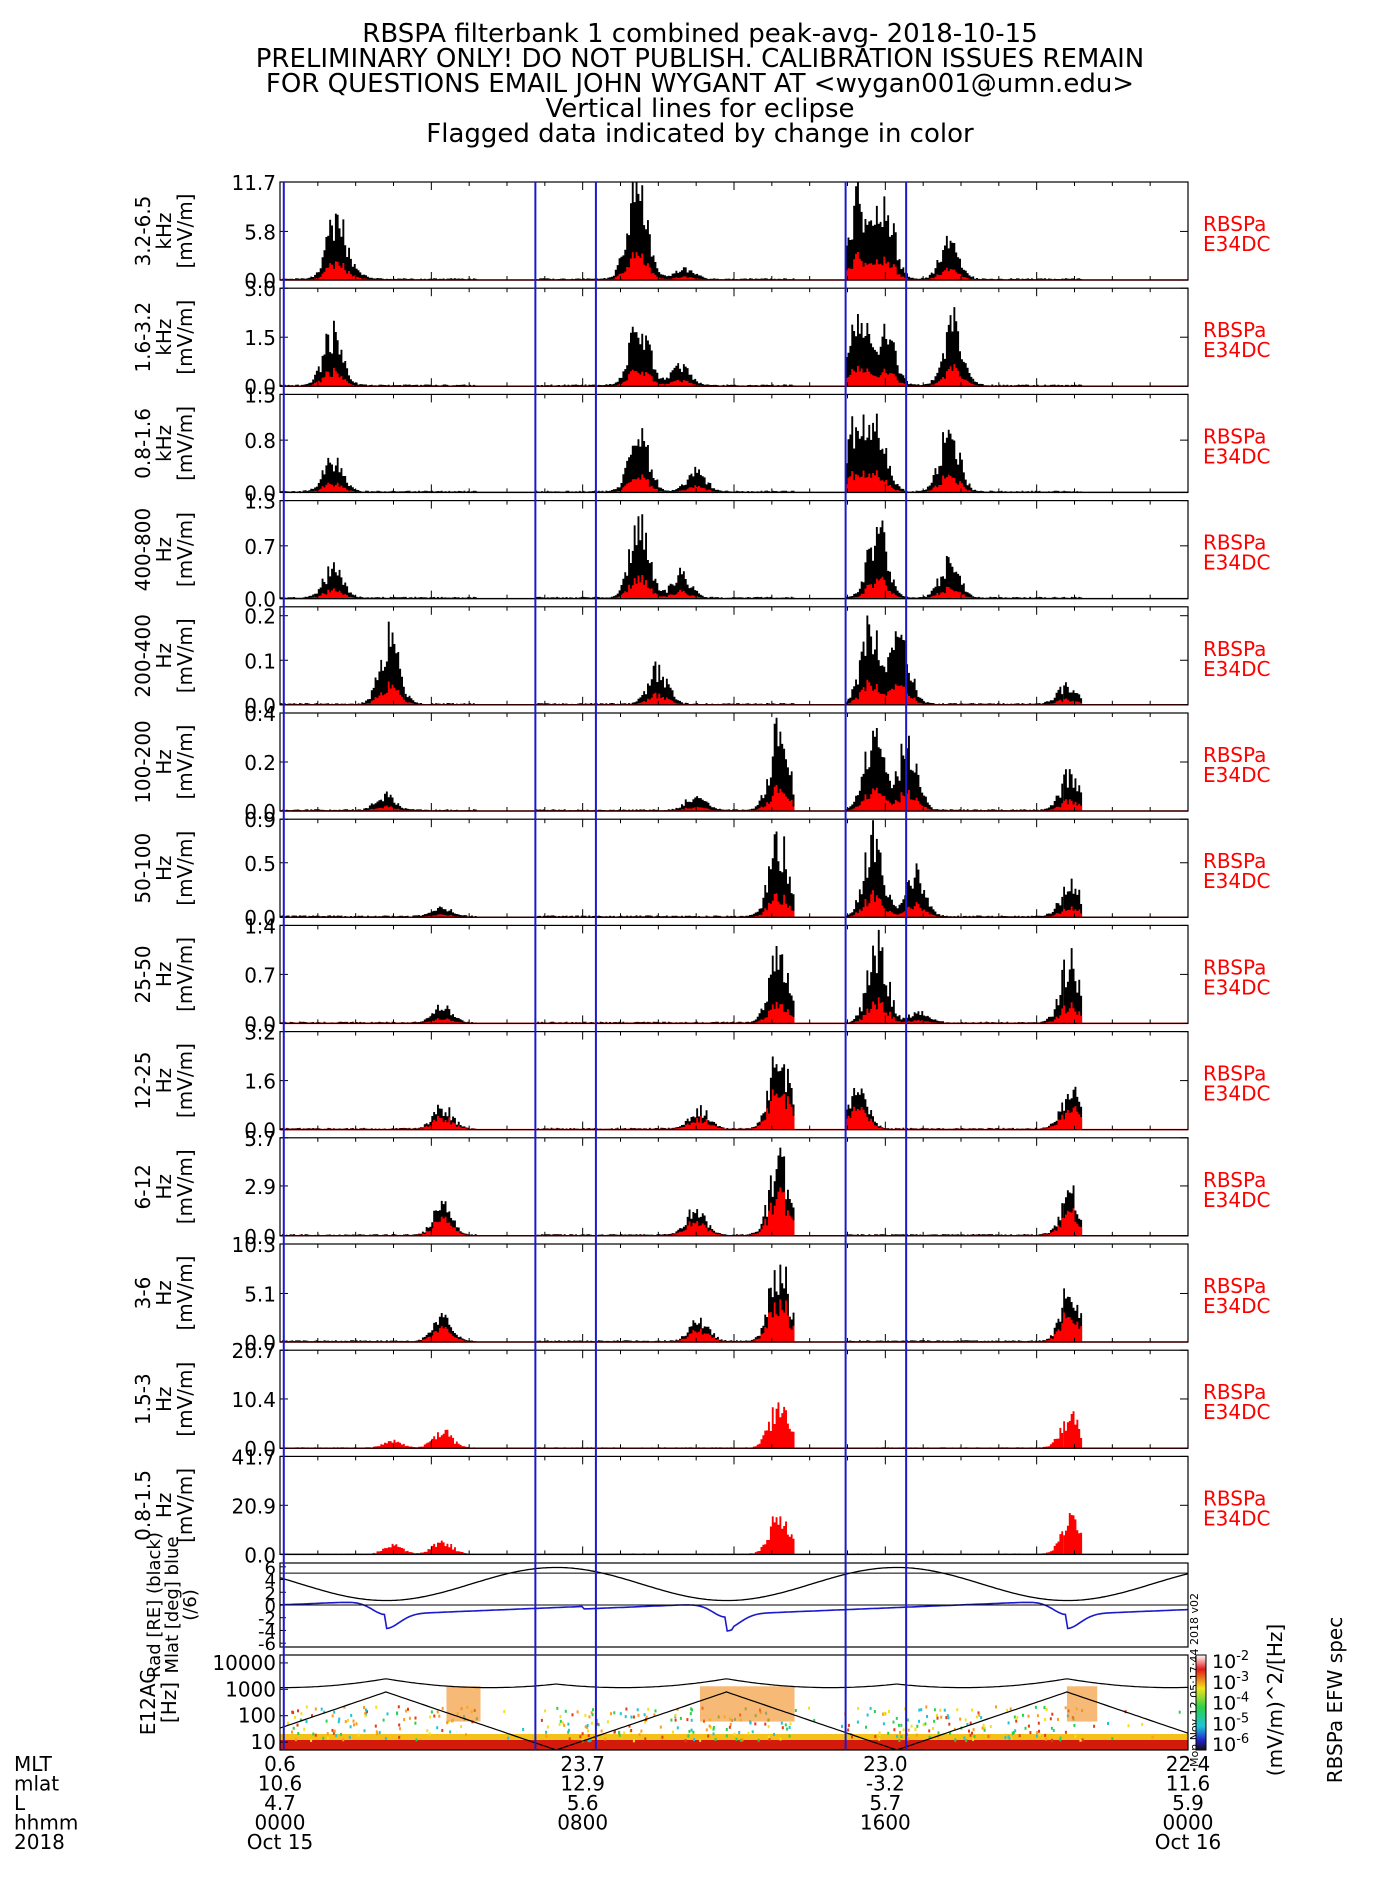  Describe the element at coordinates (143, 762) in the screenshot. I see `y-axis-label: 100-200` at that location.